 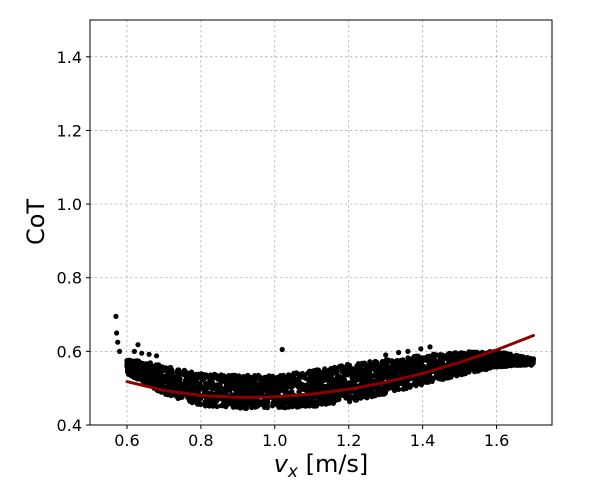 I want to click on scatter-series, so click(x=325, y=362).